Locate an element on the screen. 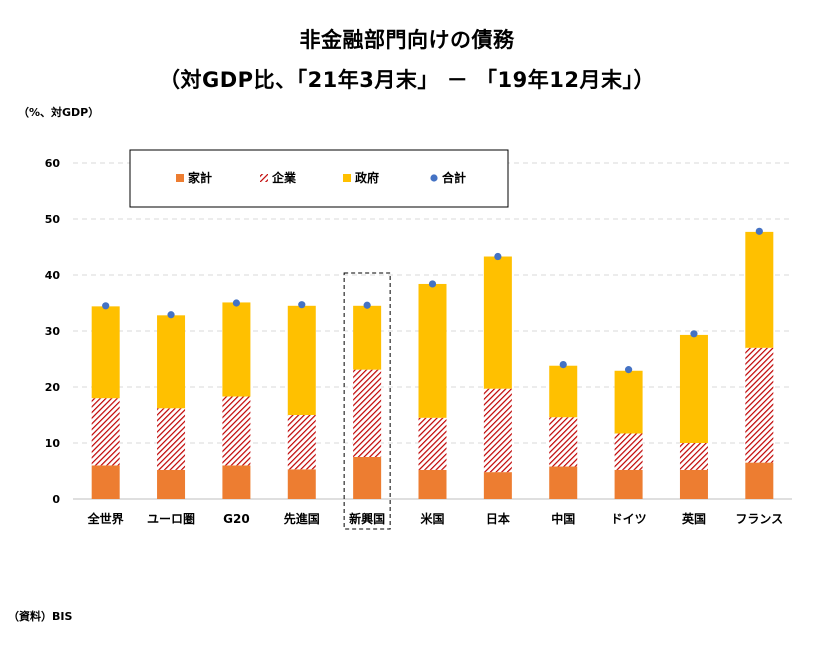 The height and width of the screenshot is (647, 814). x-tick-label: G20 is located at coordinates (236, 519).